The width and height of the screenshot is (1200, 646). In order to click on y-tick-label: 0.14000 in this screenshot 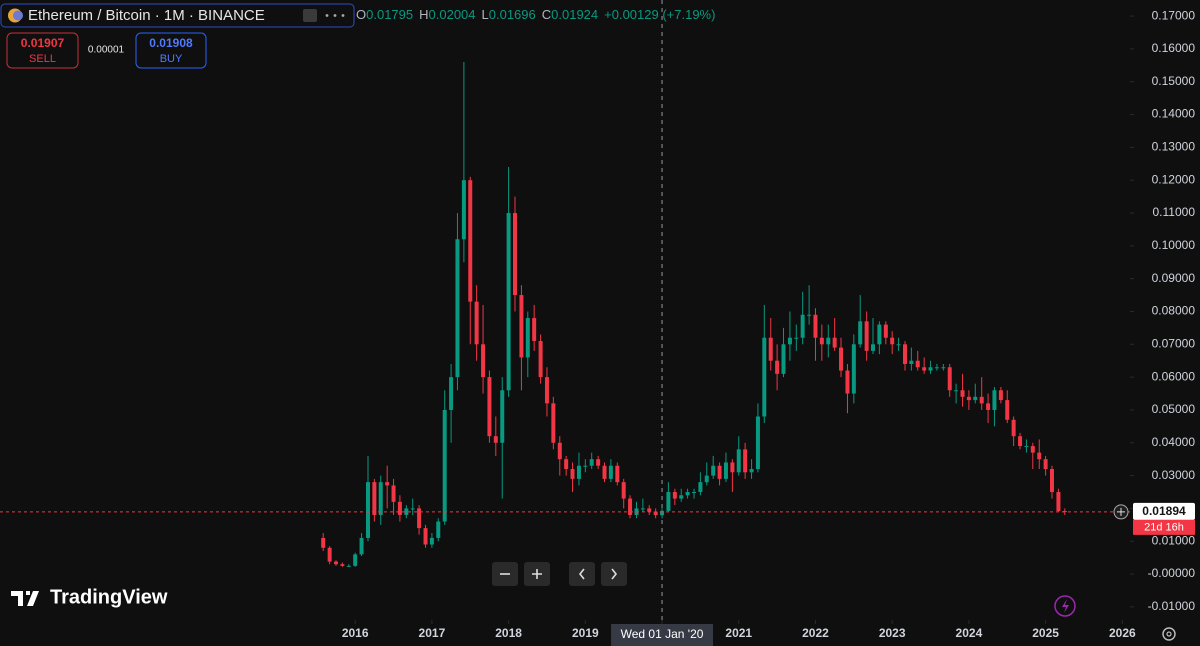, I will do `click(1174, 114)`.